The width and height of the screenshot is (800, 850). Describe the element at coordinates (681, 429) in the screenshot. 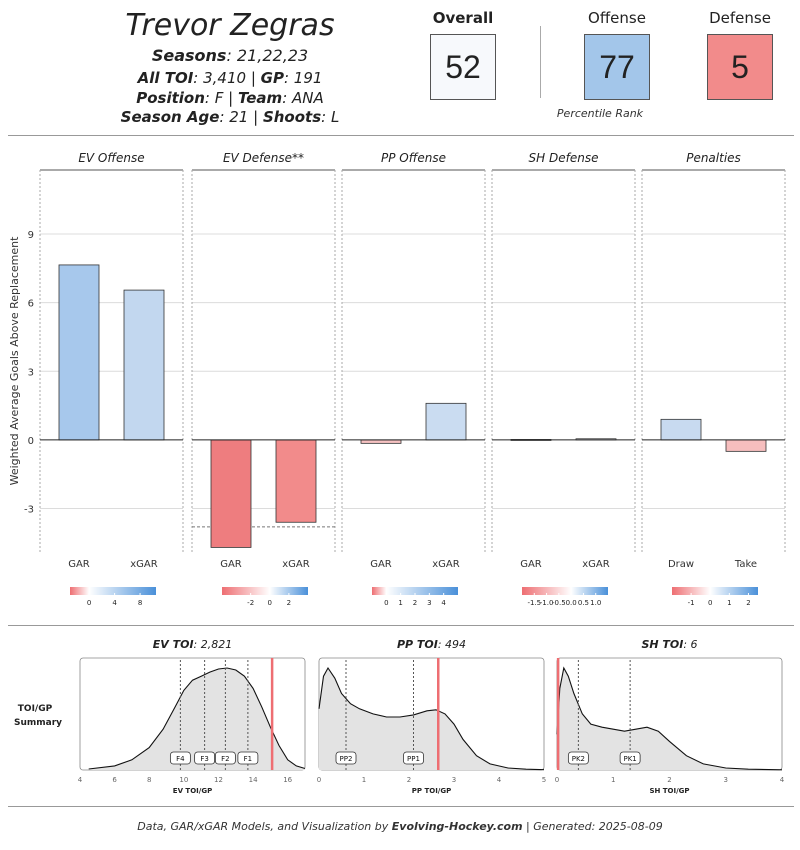

I see `bar-draw` at that location.